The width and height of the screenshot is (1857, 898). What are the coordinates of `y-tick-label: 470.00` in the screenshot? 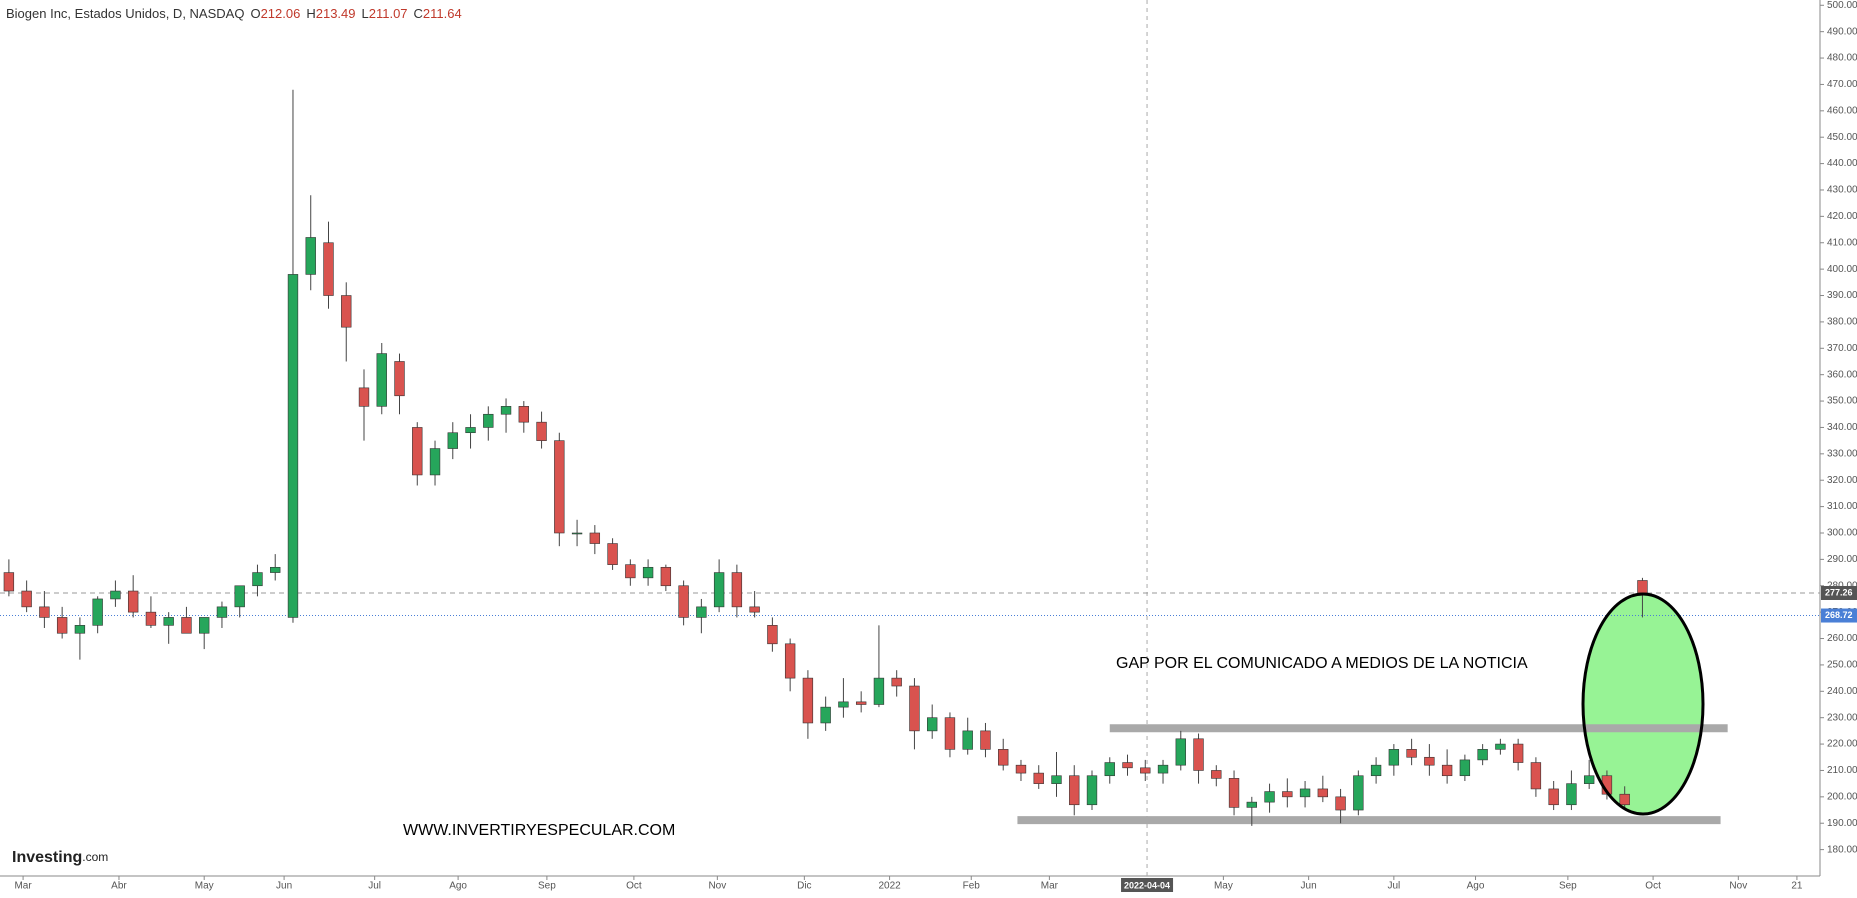 It's located at (1842, 84).